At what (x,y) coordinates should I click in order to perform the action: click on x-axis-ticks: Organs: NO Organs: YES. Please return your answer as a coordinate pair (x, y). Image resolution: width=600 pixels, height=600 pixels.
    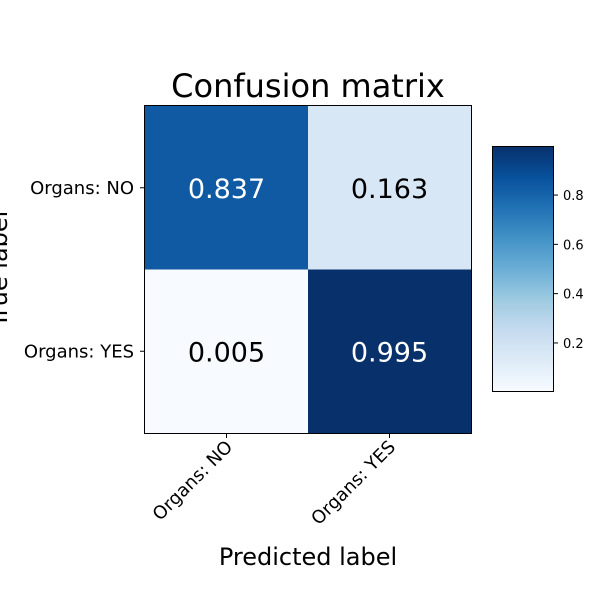
    Looking at the image, I should click on (274, 481).